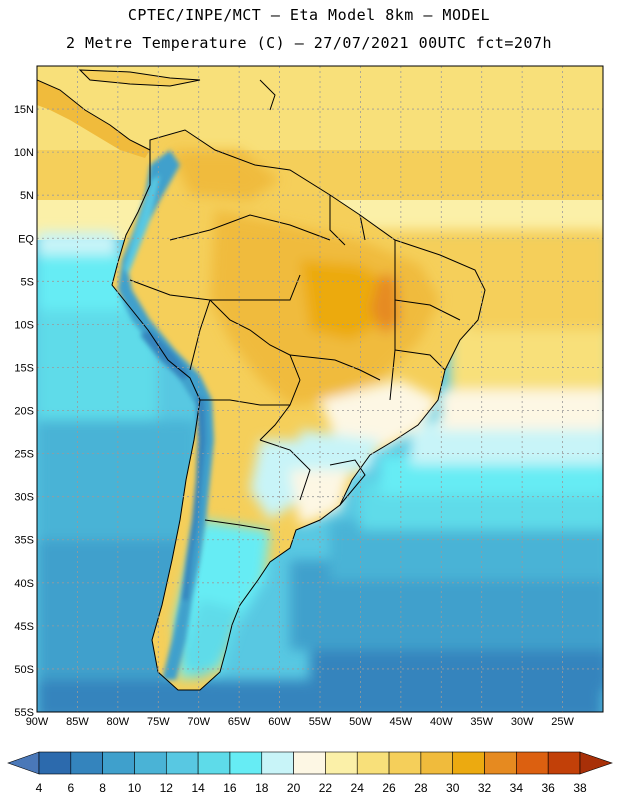 The width and height of the screenshot is (618, 800). Describe the element at coordinates (320, 722) in the screenshot. I see `lon-label: 55W` at that location.